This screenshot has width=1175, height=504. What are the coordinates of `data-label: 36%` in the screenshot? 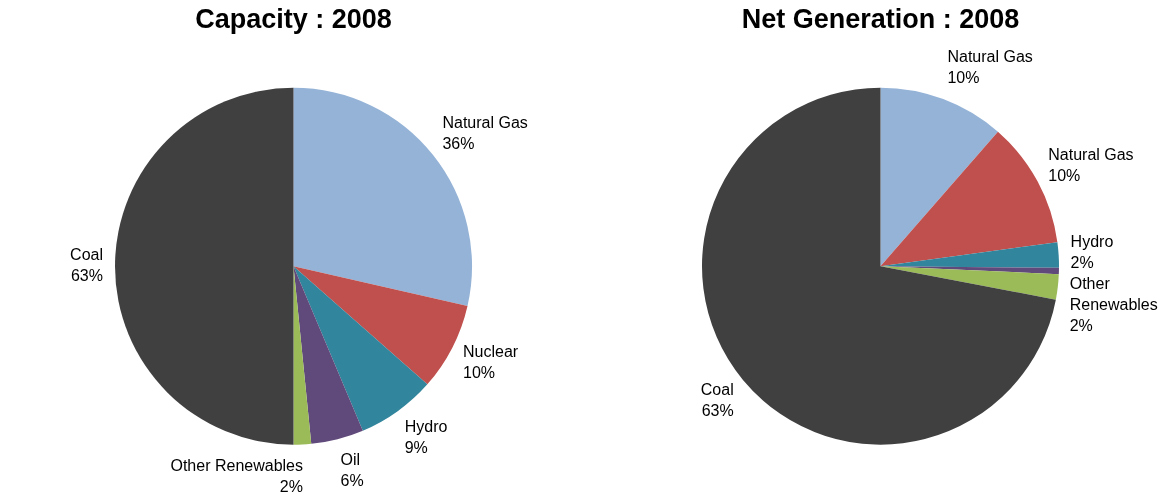 It's located at (458, 144).